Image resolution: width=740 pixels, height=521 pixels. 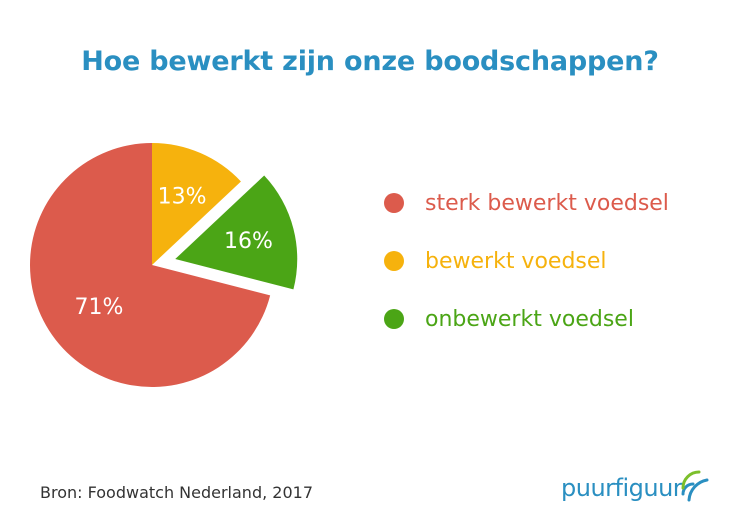 I want to click on legend-dot-yellow, so click(x=394, y=261).